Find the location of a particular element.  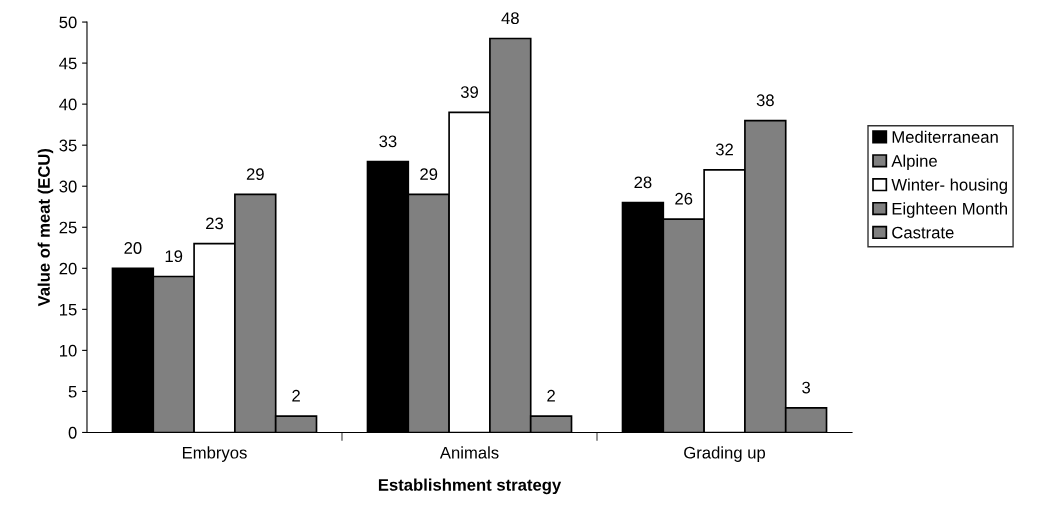

data-label: 20 is located at coordinates (133, 248).